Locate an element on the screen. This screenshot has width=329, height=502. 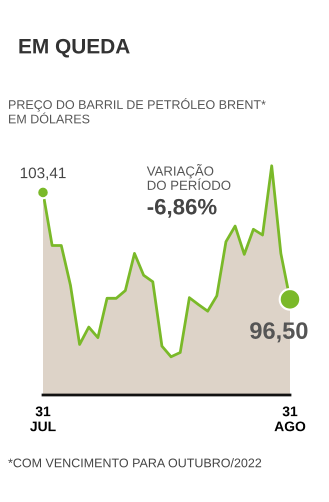
annotation: VARIAÇÃO DO PERÍODO is located at coordinates (188, 177).